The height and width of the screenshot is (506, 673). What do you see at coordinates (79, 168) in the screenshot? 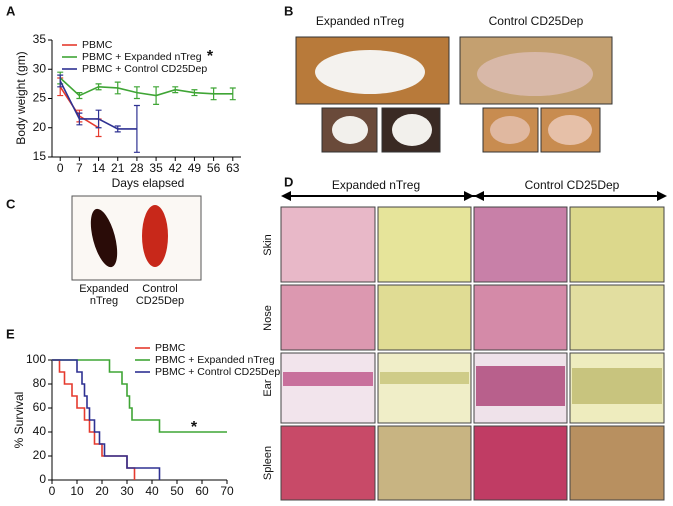
I see `x-tick-label: 7` at bounding box center [79, 168].